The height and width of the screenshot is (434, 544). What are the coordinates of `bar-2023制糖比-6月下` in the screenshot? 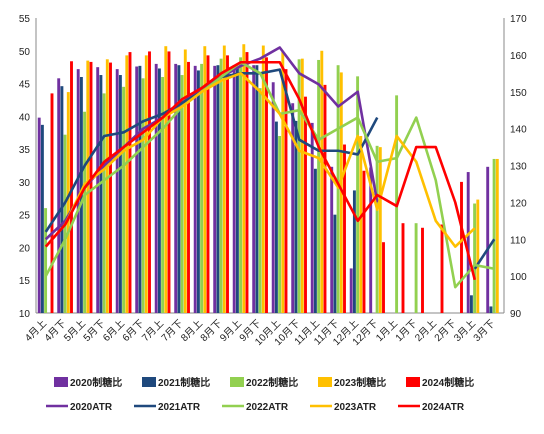 It's located at (146, 184).